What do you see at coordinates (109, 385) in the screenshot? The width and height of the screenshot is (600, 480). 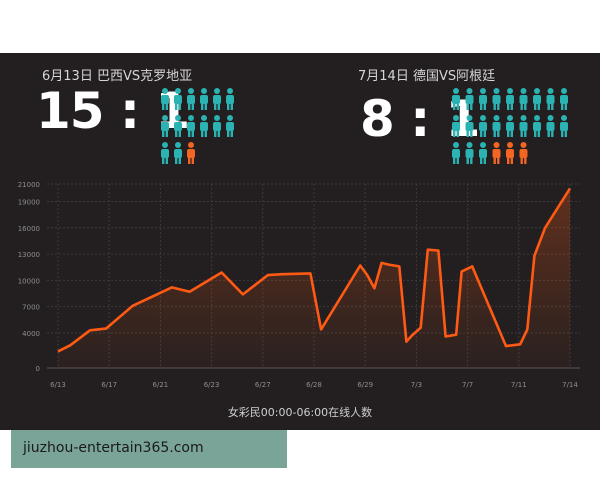 I see `x-tick-label: 6/17` at bounding box center [109, 385].